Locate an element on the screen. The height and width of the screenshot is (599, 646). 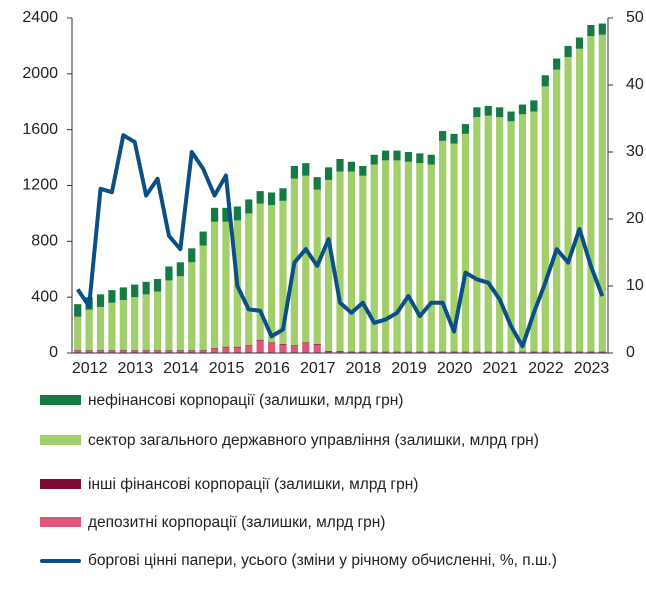
y2-tick-label: 50 is located at coordinates (635, 17).